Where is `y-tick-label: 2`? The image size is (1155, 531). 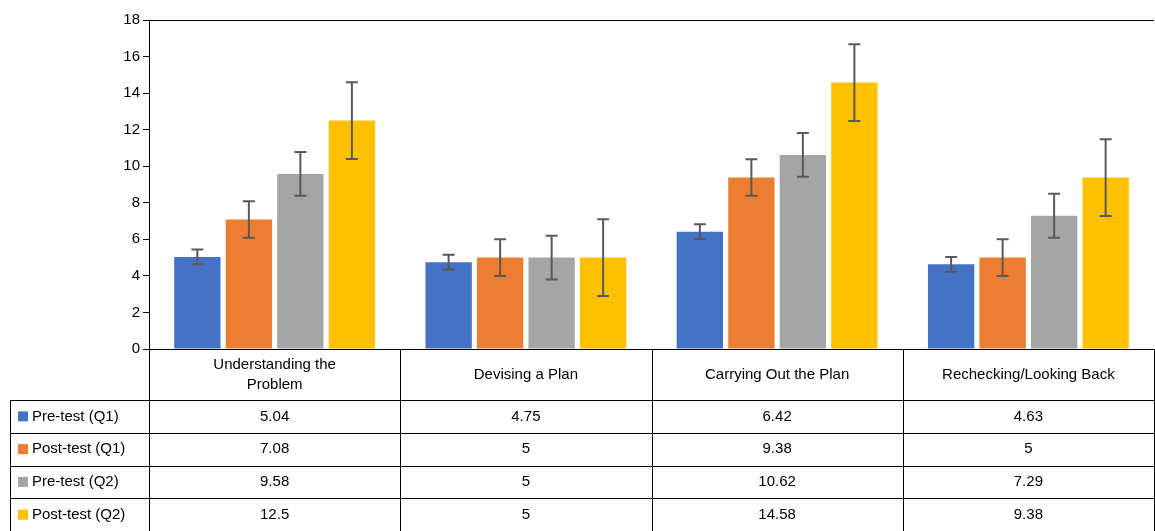
y-tick-label: 2 is located at coordinates (135, 311).